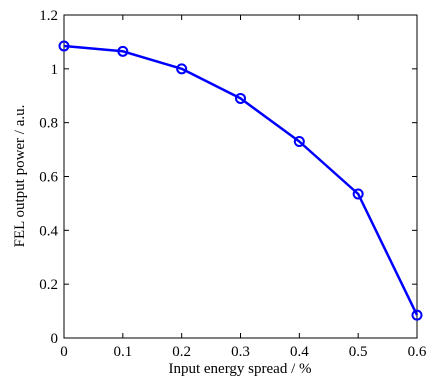 The image size is (427, 382). I want to click on y-tick-label: 0.4, so click(48, 231).